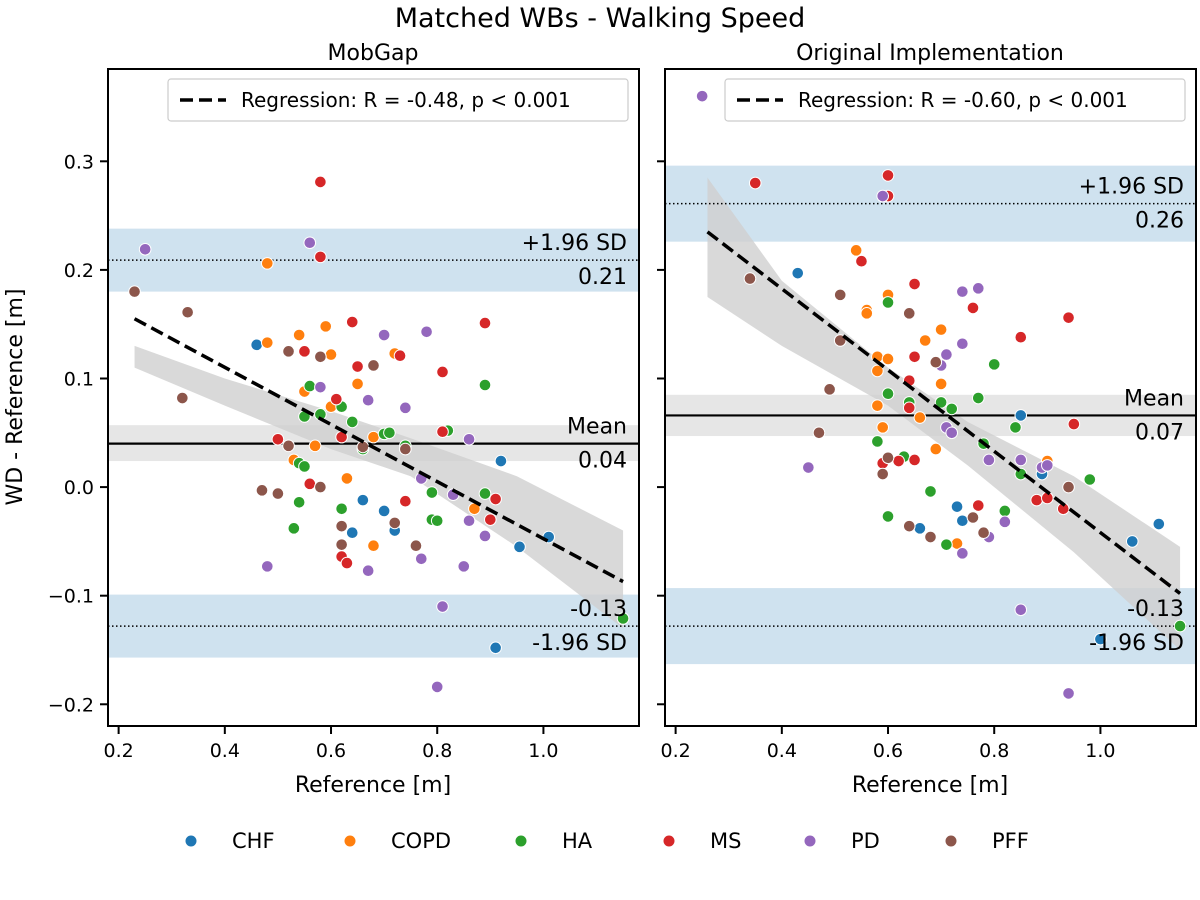 Image resolution: width=1200 pixels, height=900 pixels. What do you see at coordinates (79, 271) in the screenshot?
I see `y-tick-label: 0.2` at bounding box center [79, 271].